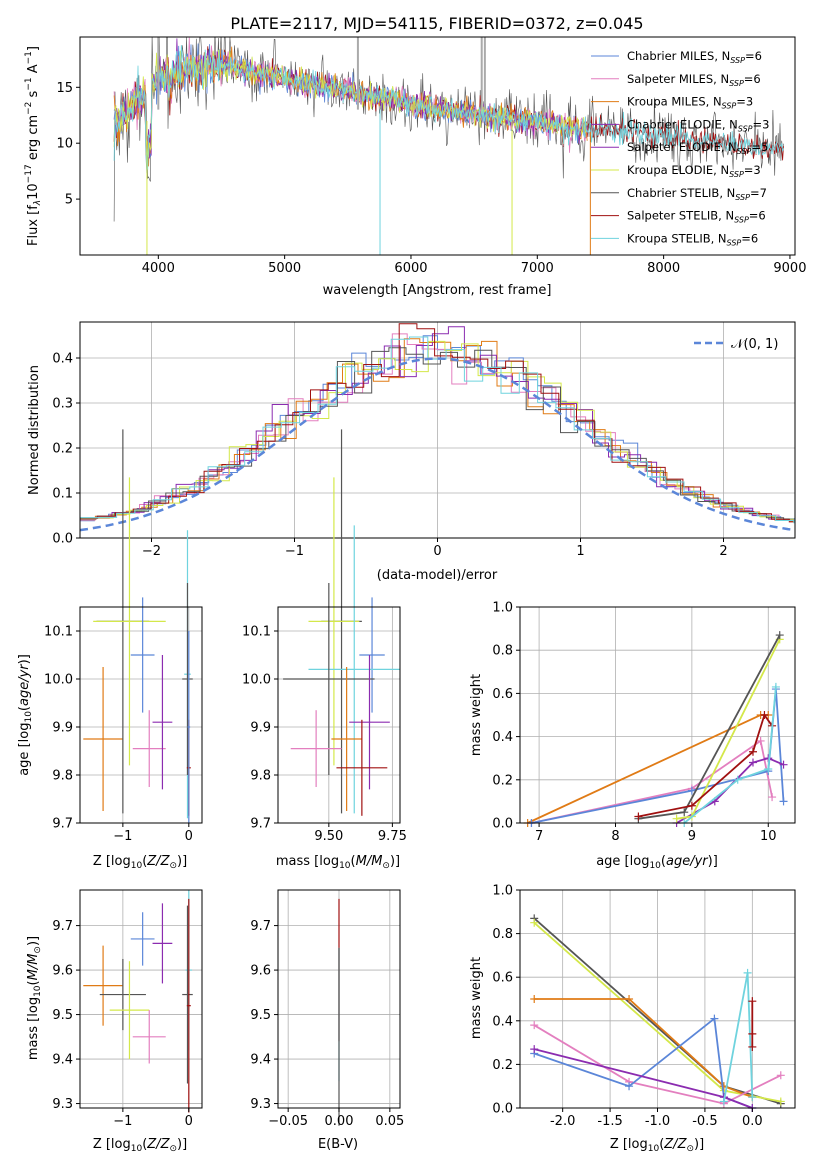 Image resolution: width=819 pixels, height=1170 pixels. I want to click on salpeter_stelib-weight-line, so click(705, 765).